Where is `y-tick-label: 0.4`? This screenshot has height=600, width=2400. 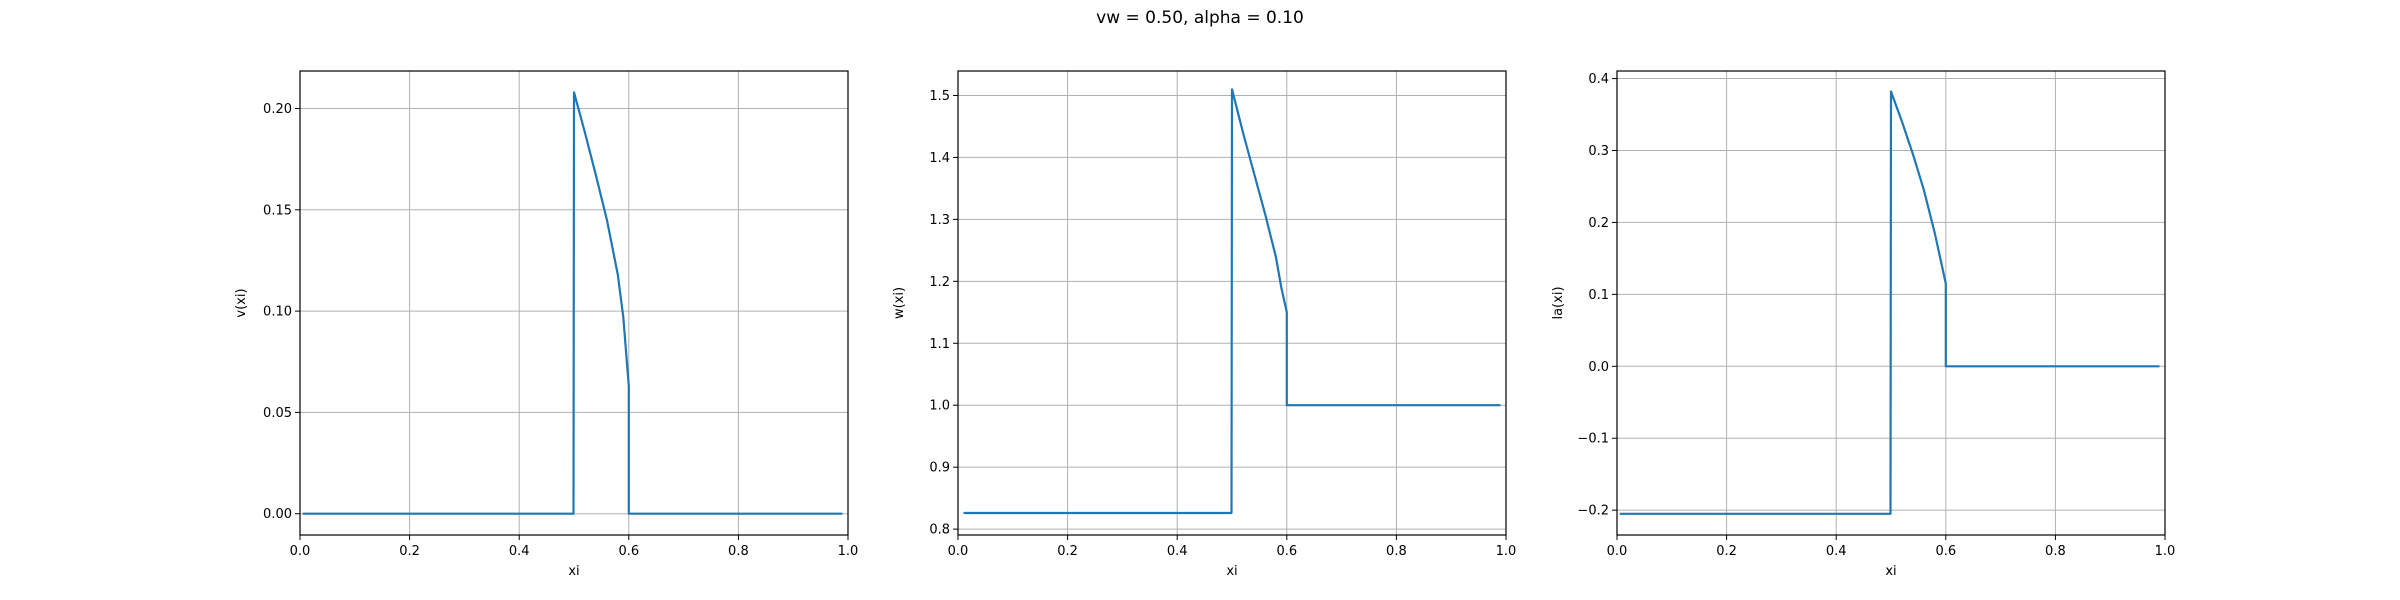 y-tick-label: 0.4 is located at coordinates (1598, 79).